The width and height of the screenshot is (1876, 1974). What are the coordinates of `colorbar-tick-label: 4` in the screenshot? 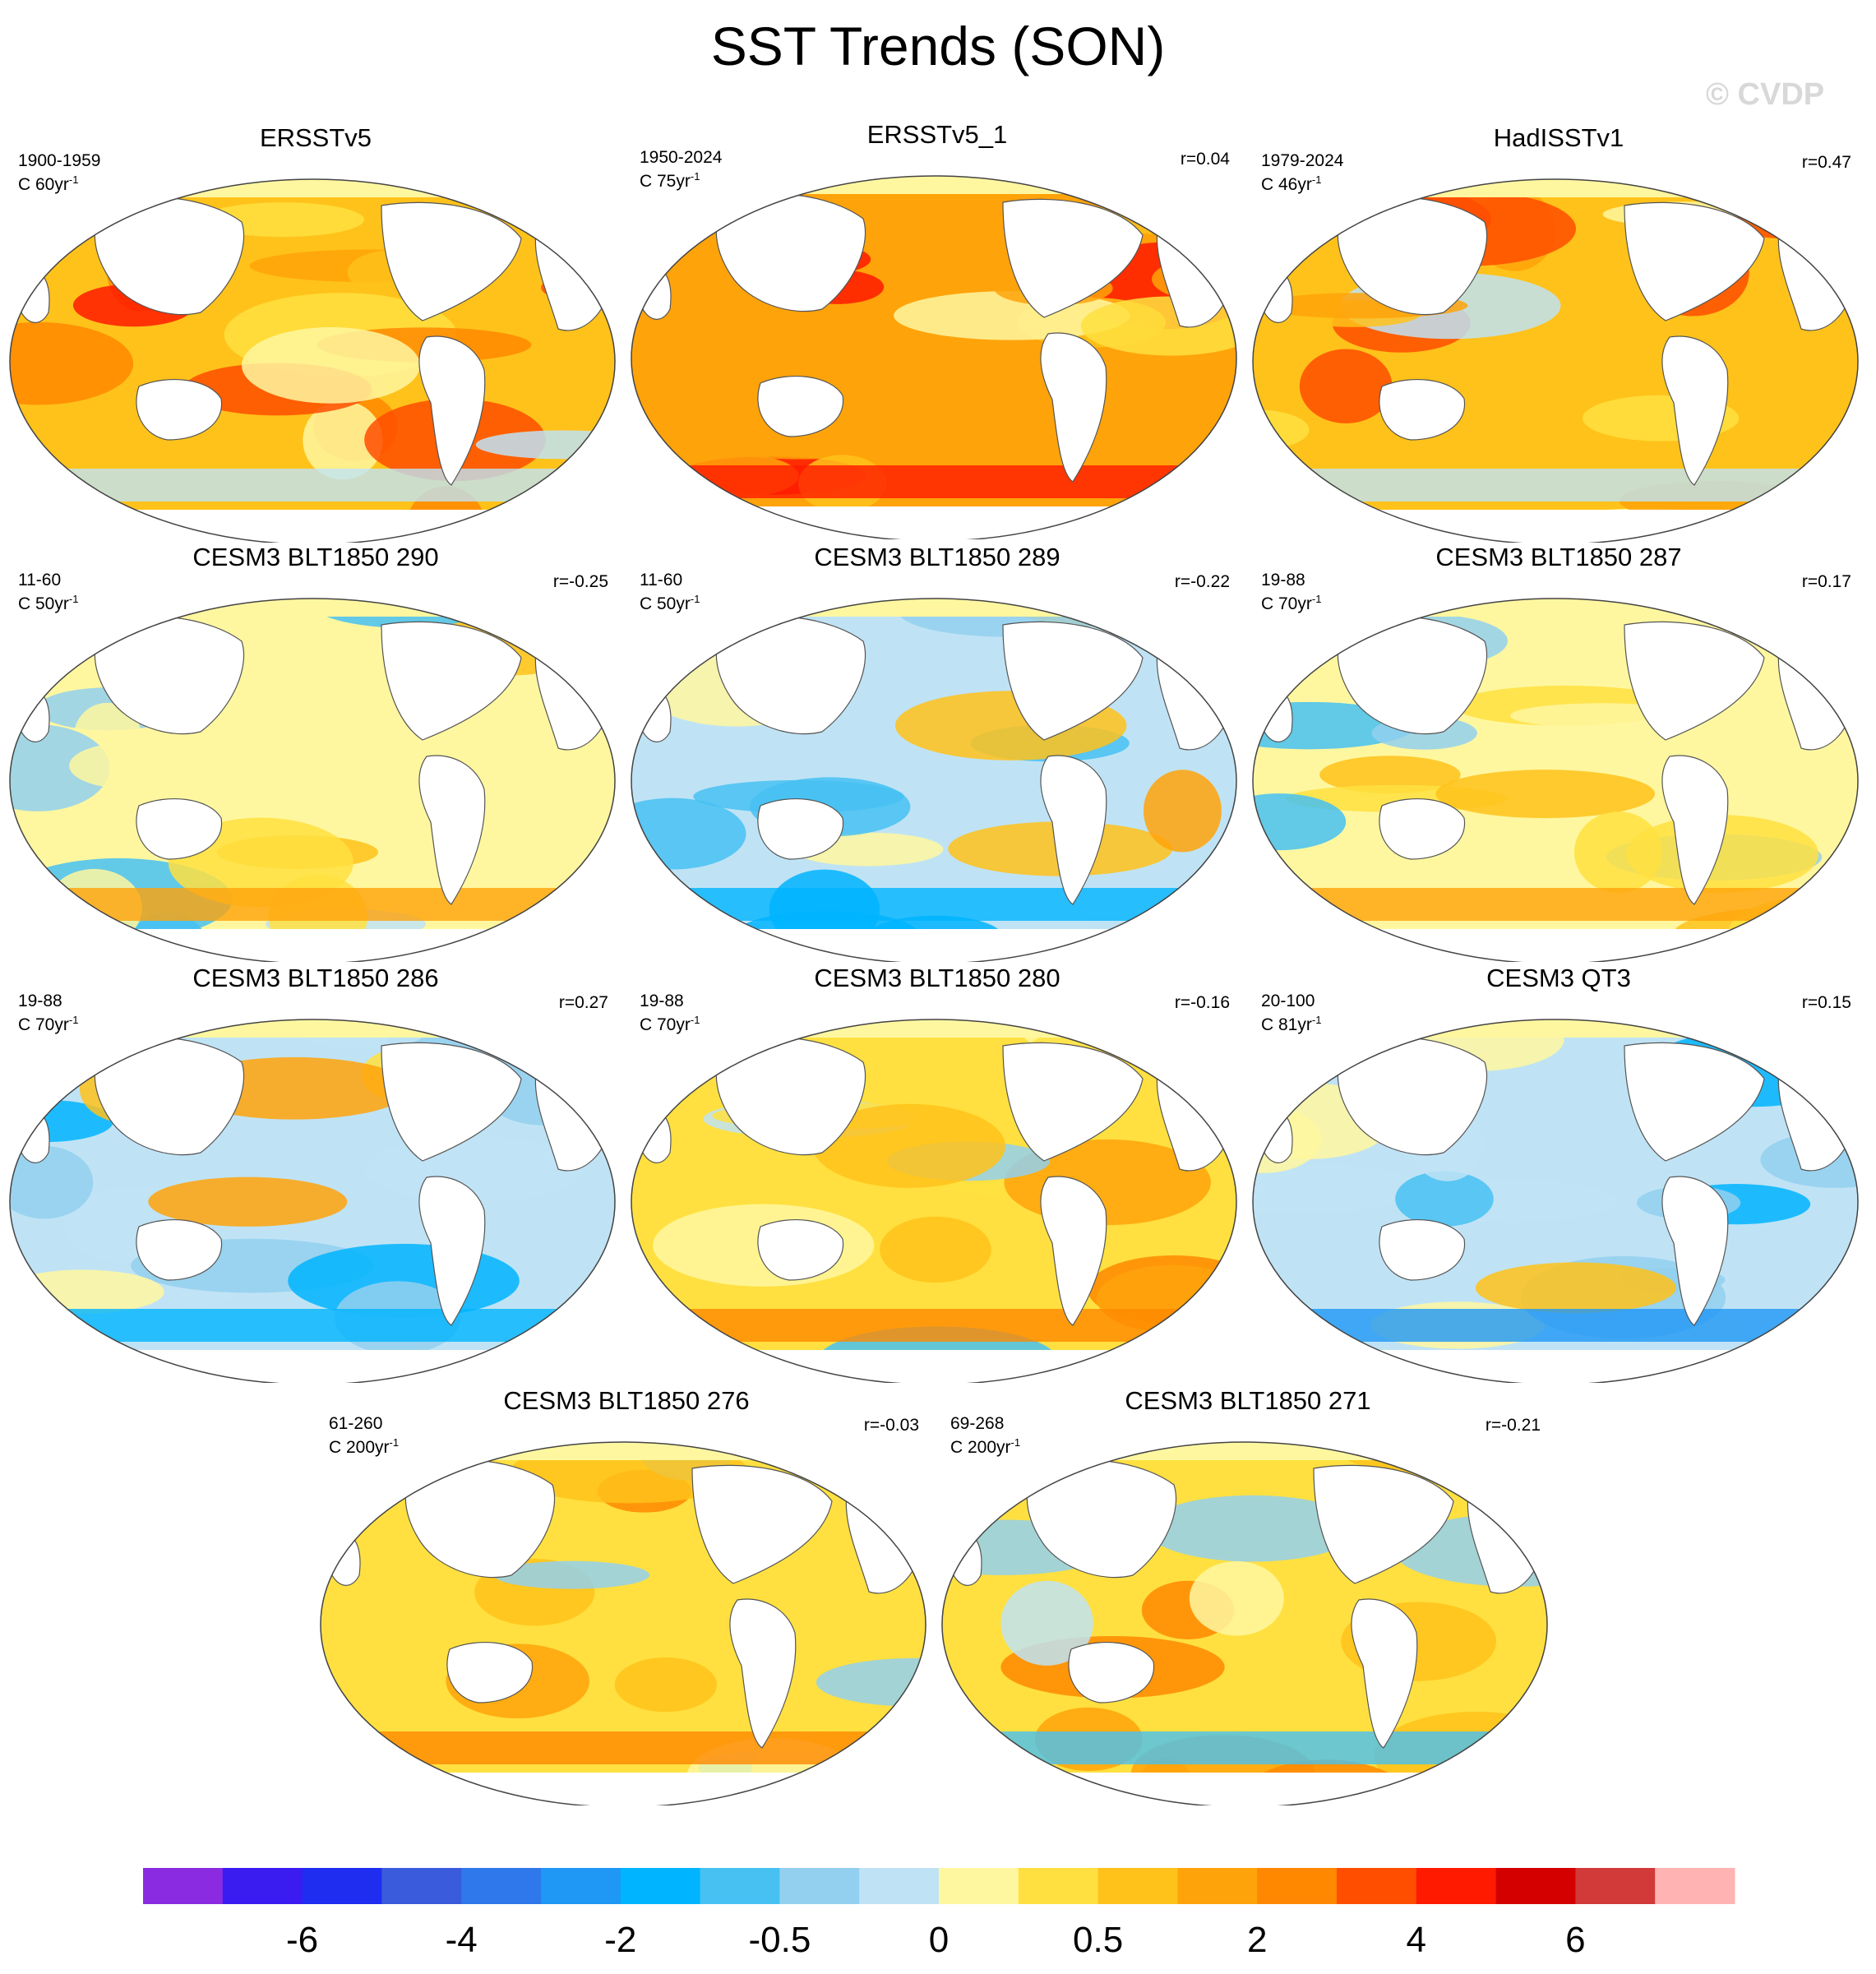 It's located at (1417, 1940).